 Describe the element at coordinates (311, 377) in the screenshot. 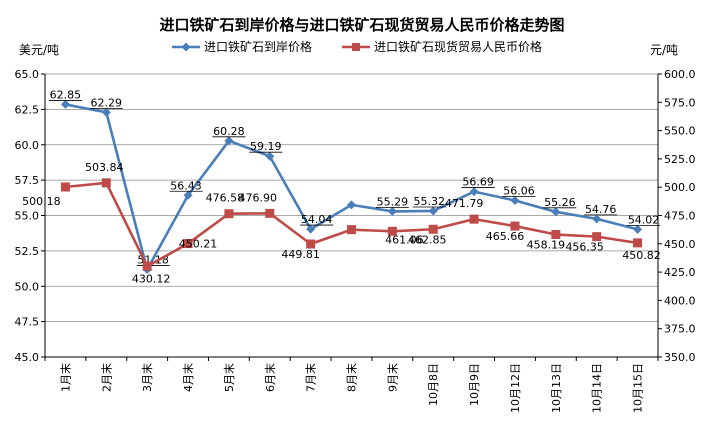

I see `x-tick-label: 7月末` at that location.